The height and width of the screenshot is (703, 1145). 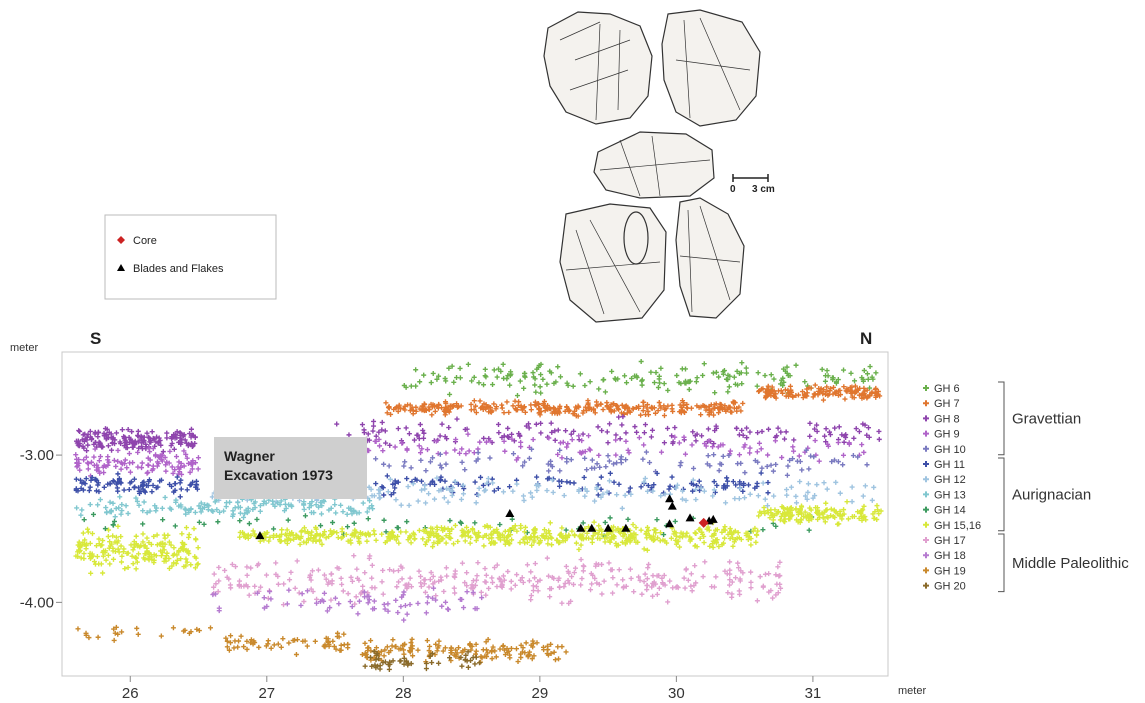 I want to click on legend-marker, so click(x=926, y=388).